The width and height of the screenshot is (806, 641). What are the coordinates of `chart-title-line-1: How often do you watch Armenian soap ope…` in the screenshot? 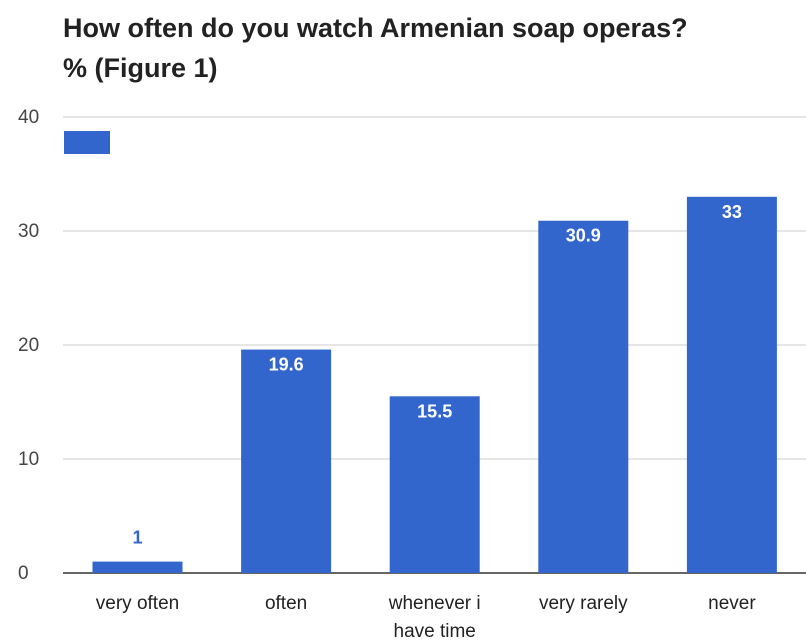 It's located at (375, 28).